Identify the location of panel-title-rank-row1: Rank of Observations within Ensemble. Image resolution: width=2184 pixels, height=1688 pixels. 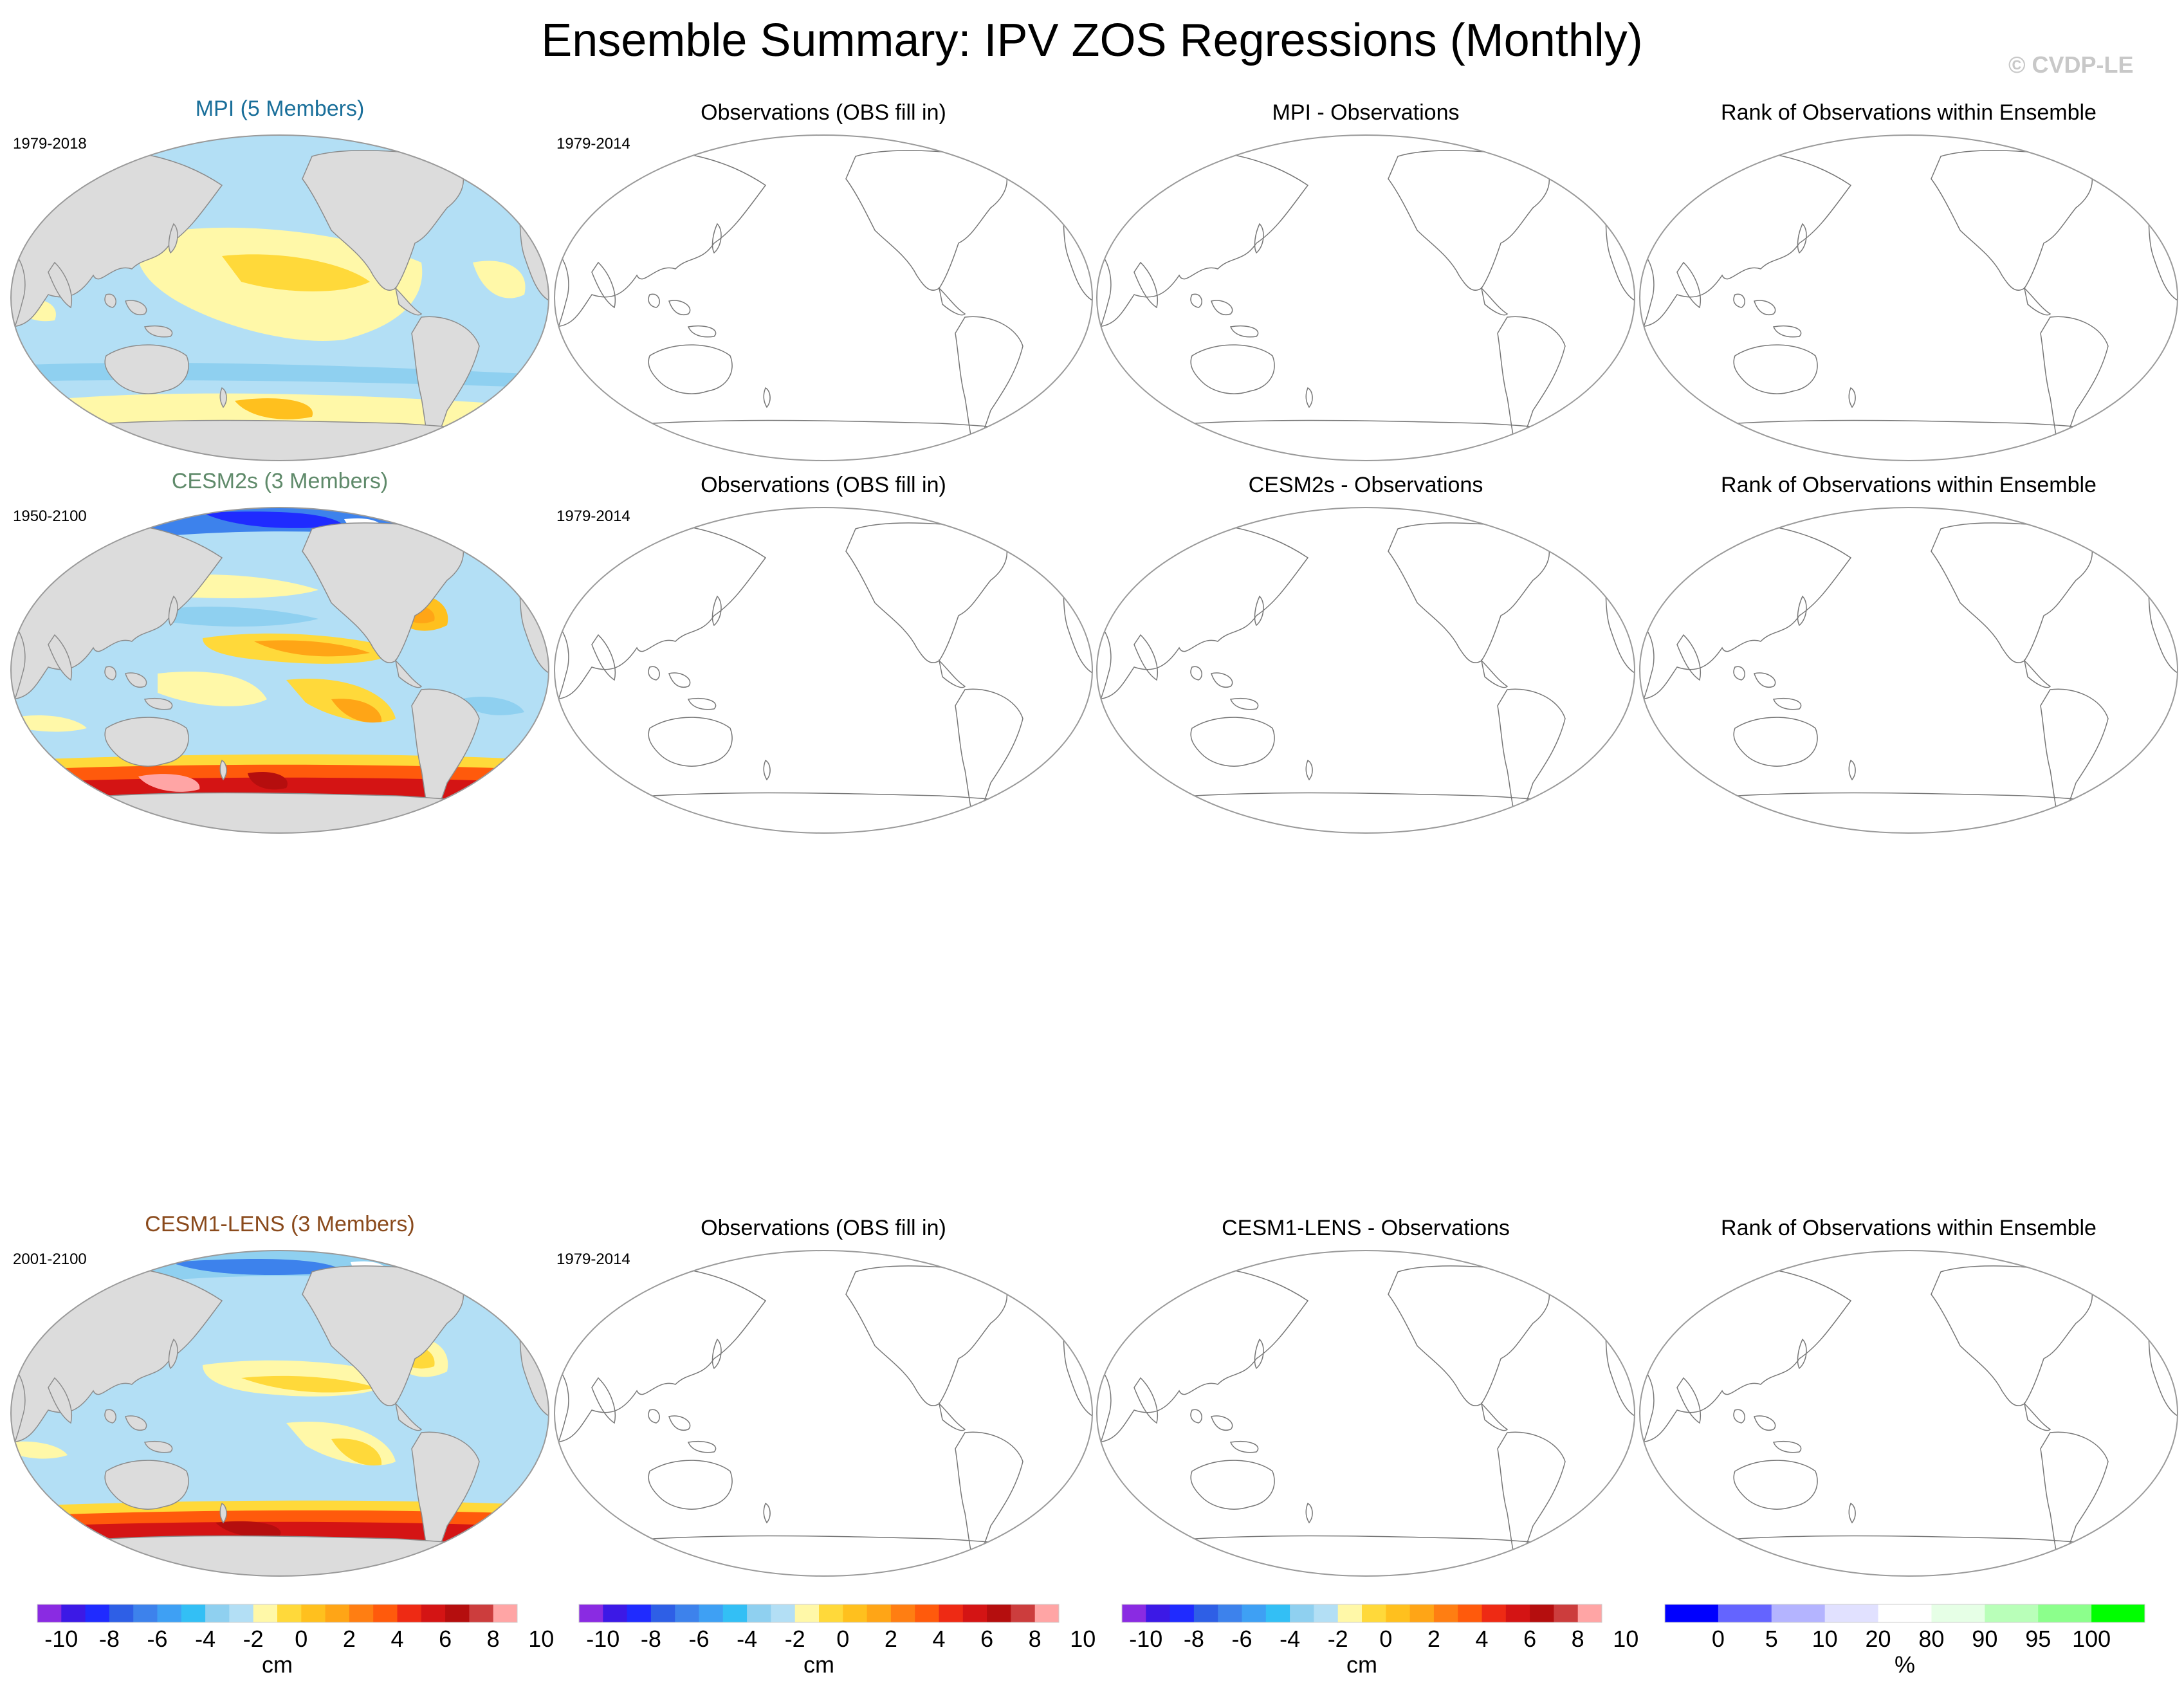
(1909, 113).